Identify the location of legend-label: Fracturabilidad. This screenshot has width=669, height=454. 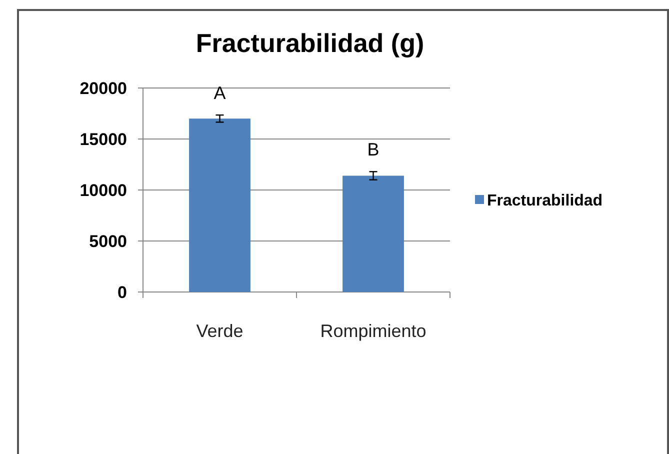
(545, 201).